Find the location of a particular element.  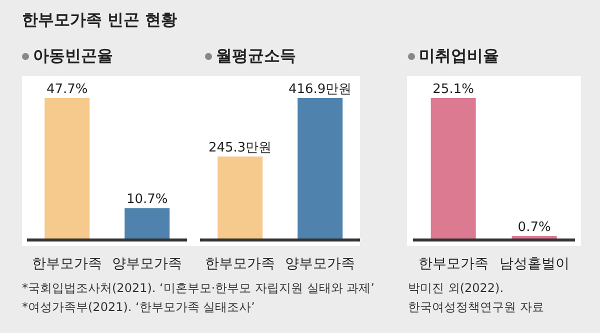

data-label: 10.7% is located at coordinates (147, 200).